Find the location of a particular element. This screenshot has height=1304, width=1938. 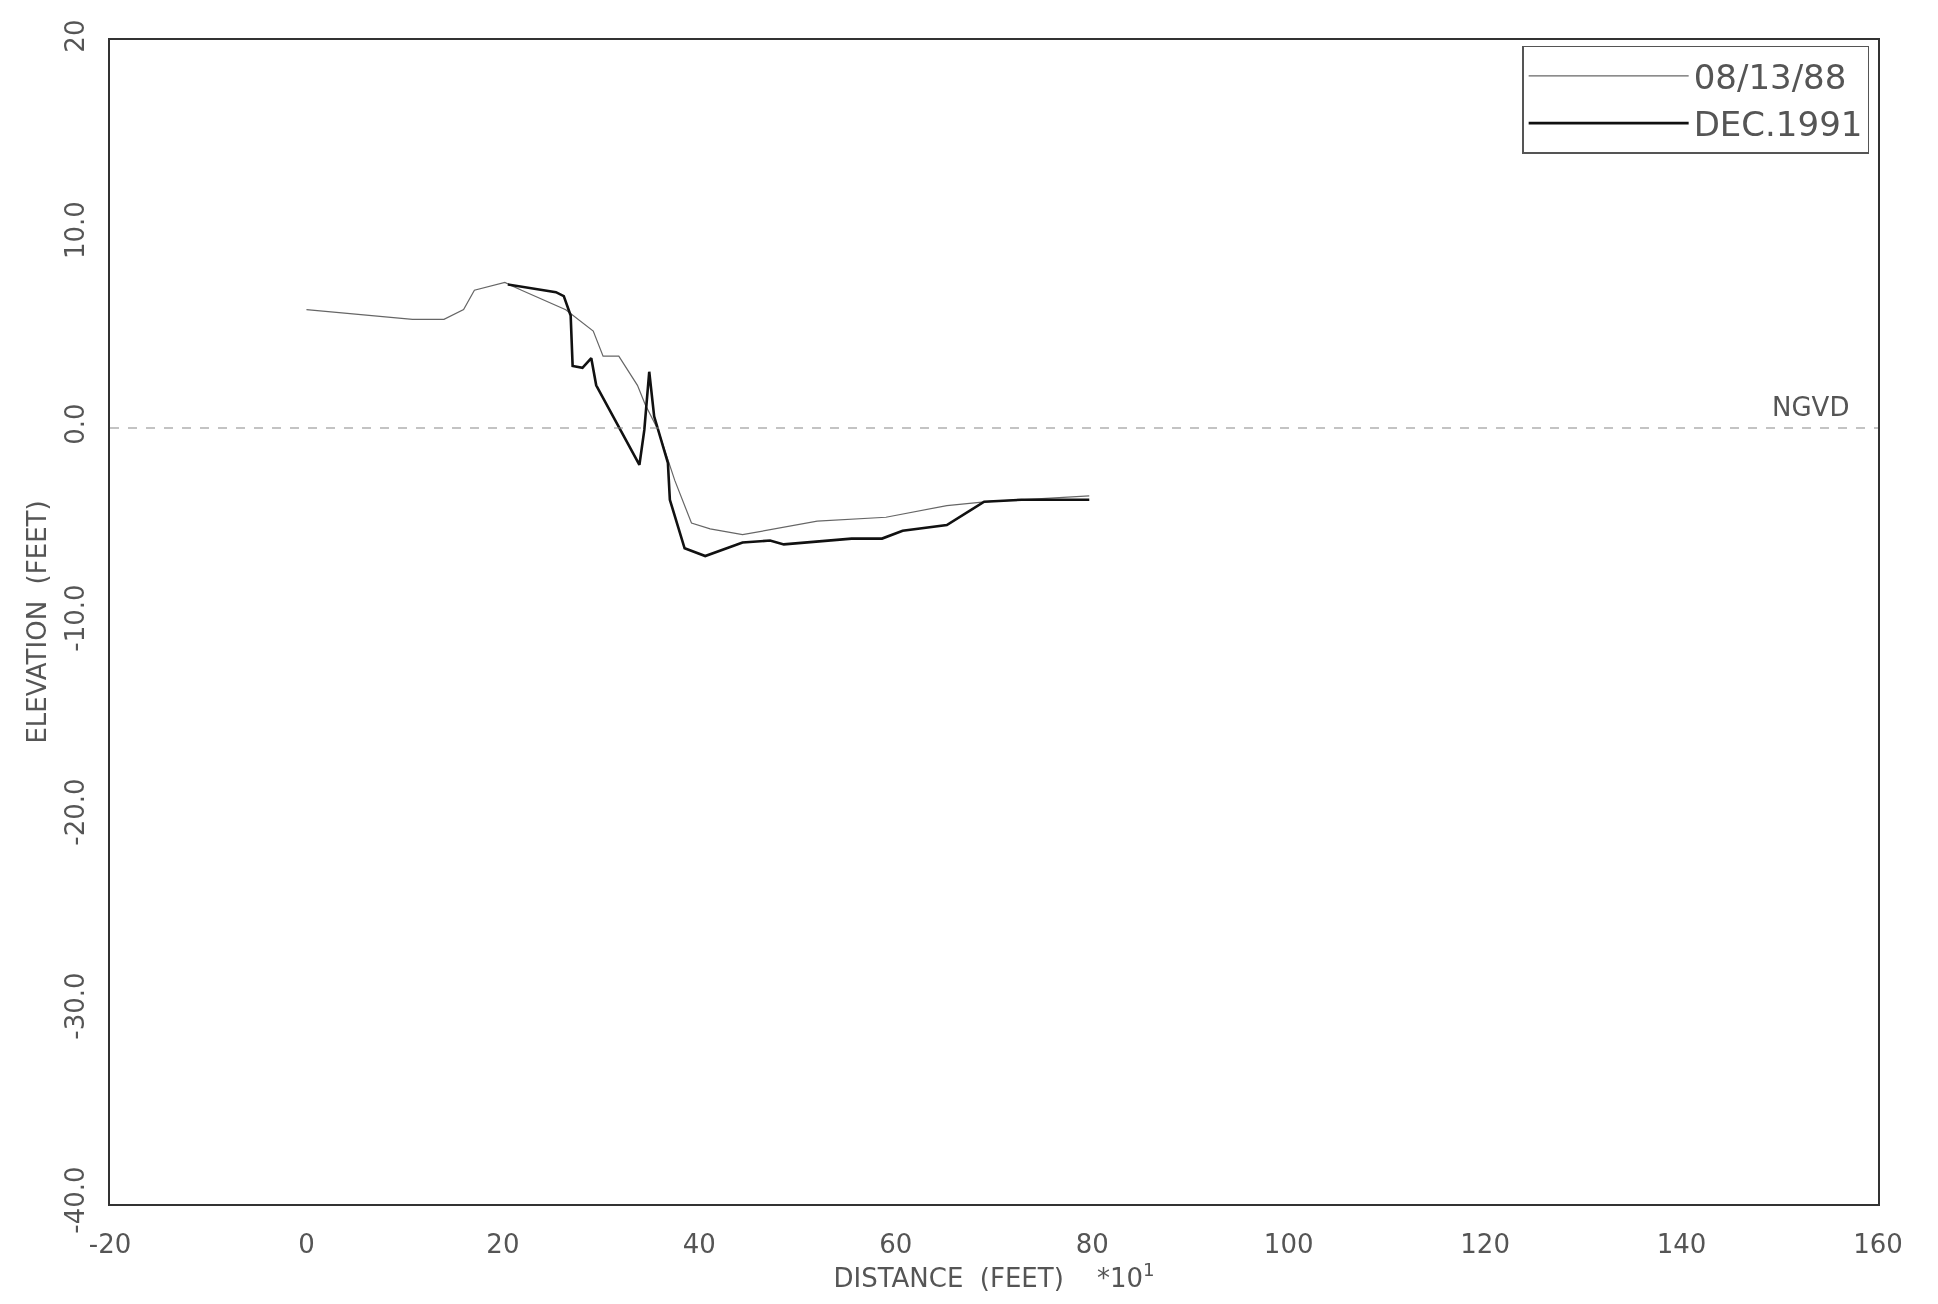

x-tick-label: 160 is located at coordinates (1878, 1243).